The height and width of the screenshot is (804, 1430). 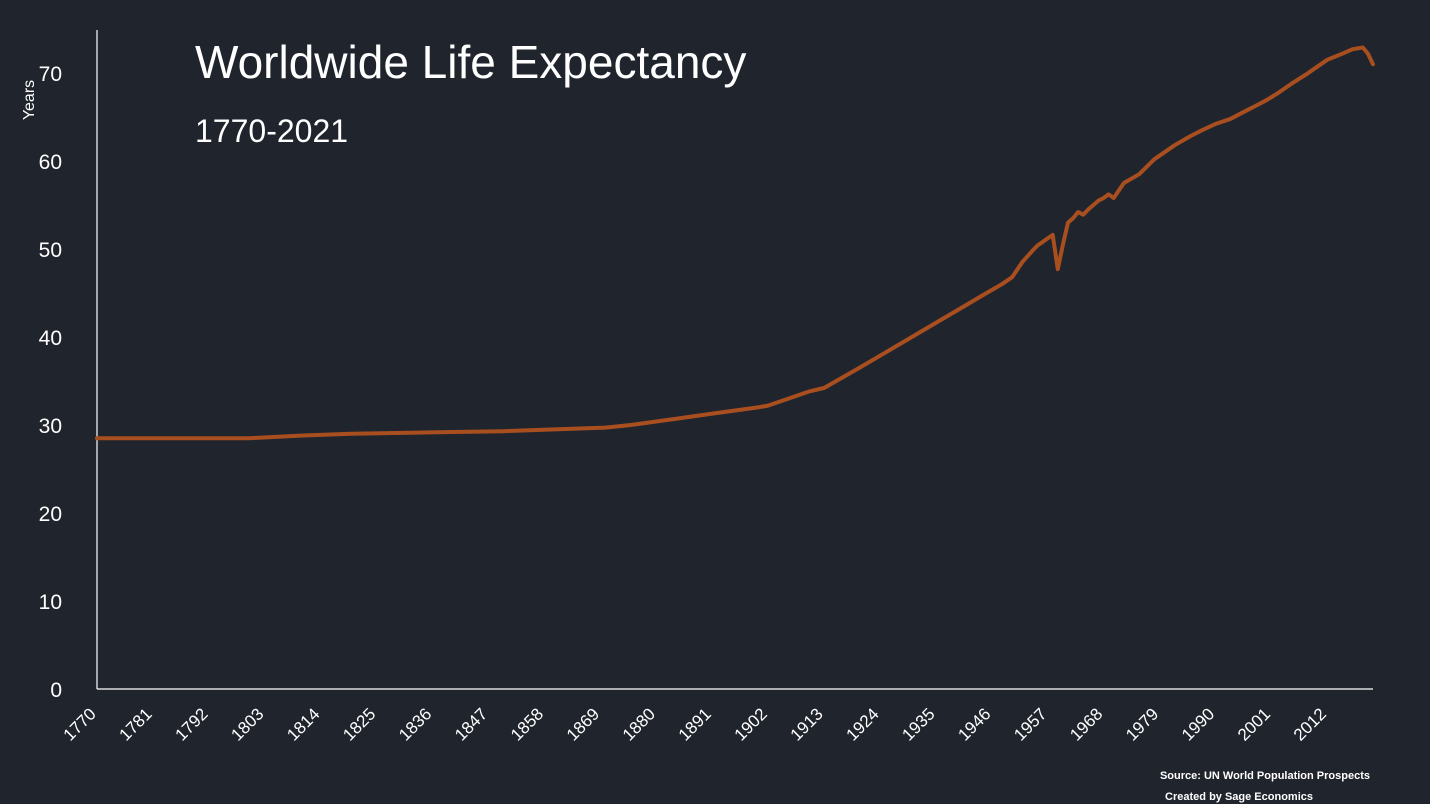 What do you see at coordinates (751, 724) in the screenshot?
I see `x-tick-label: 1902` at bounding box center [751, 724].